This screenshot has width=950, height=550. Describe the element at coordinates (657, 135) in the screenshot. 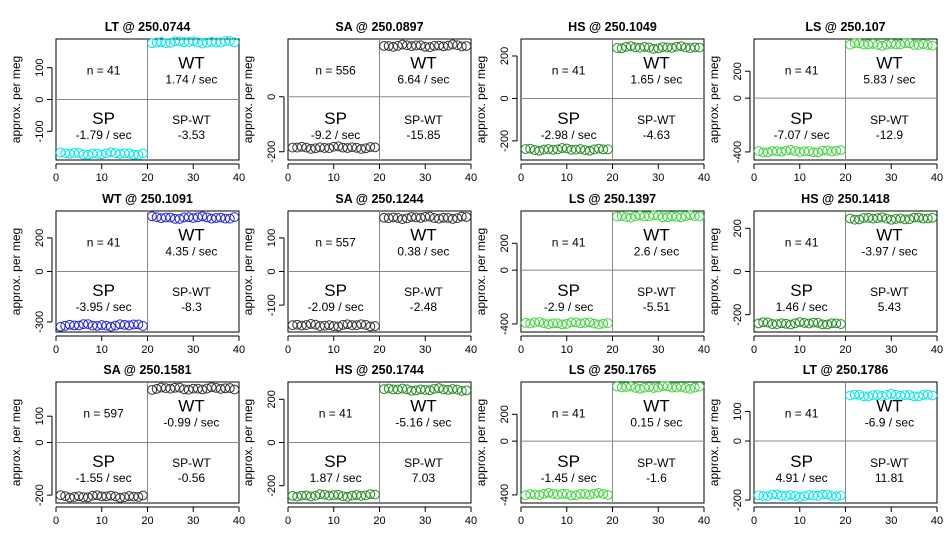

I see `diff-value: -4.63` at that location.